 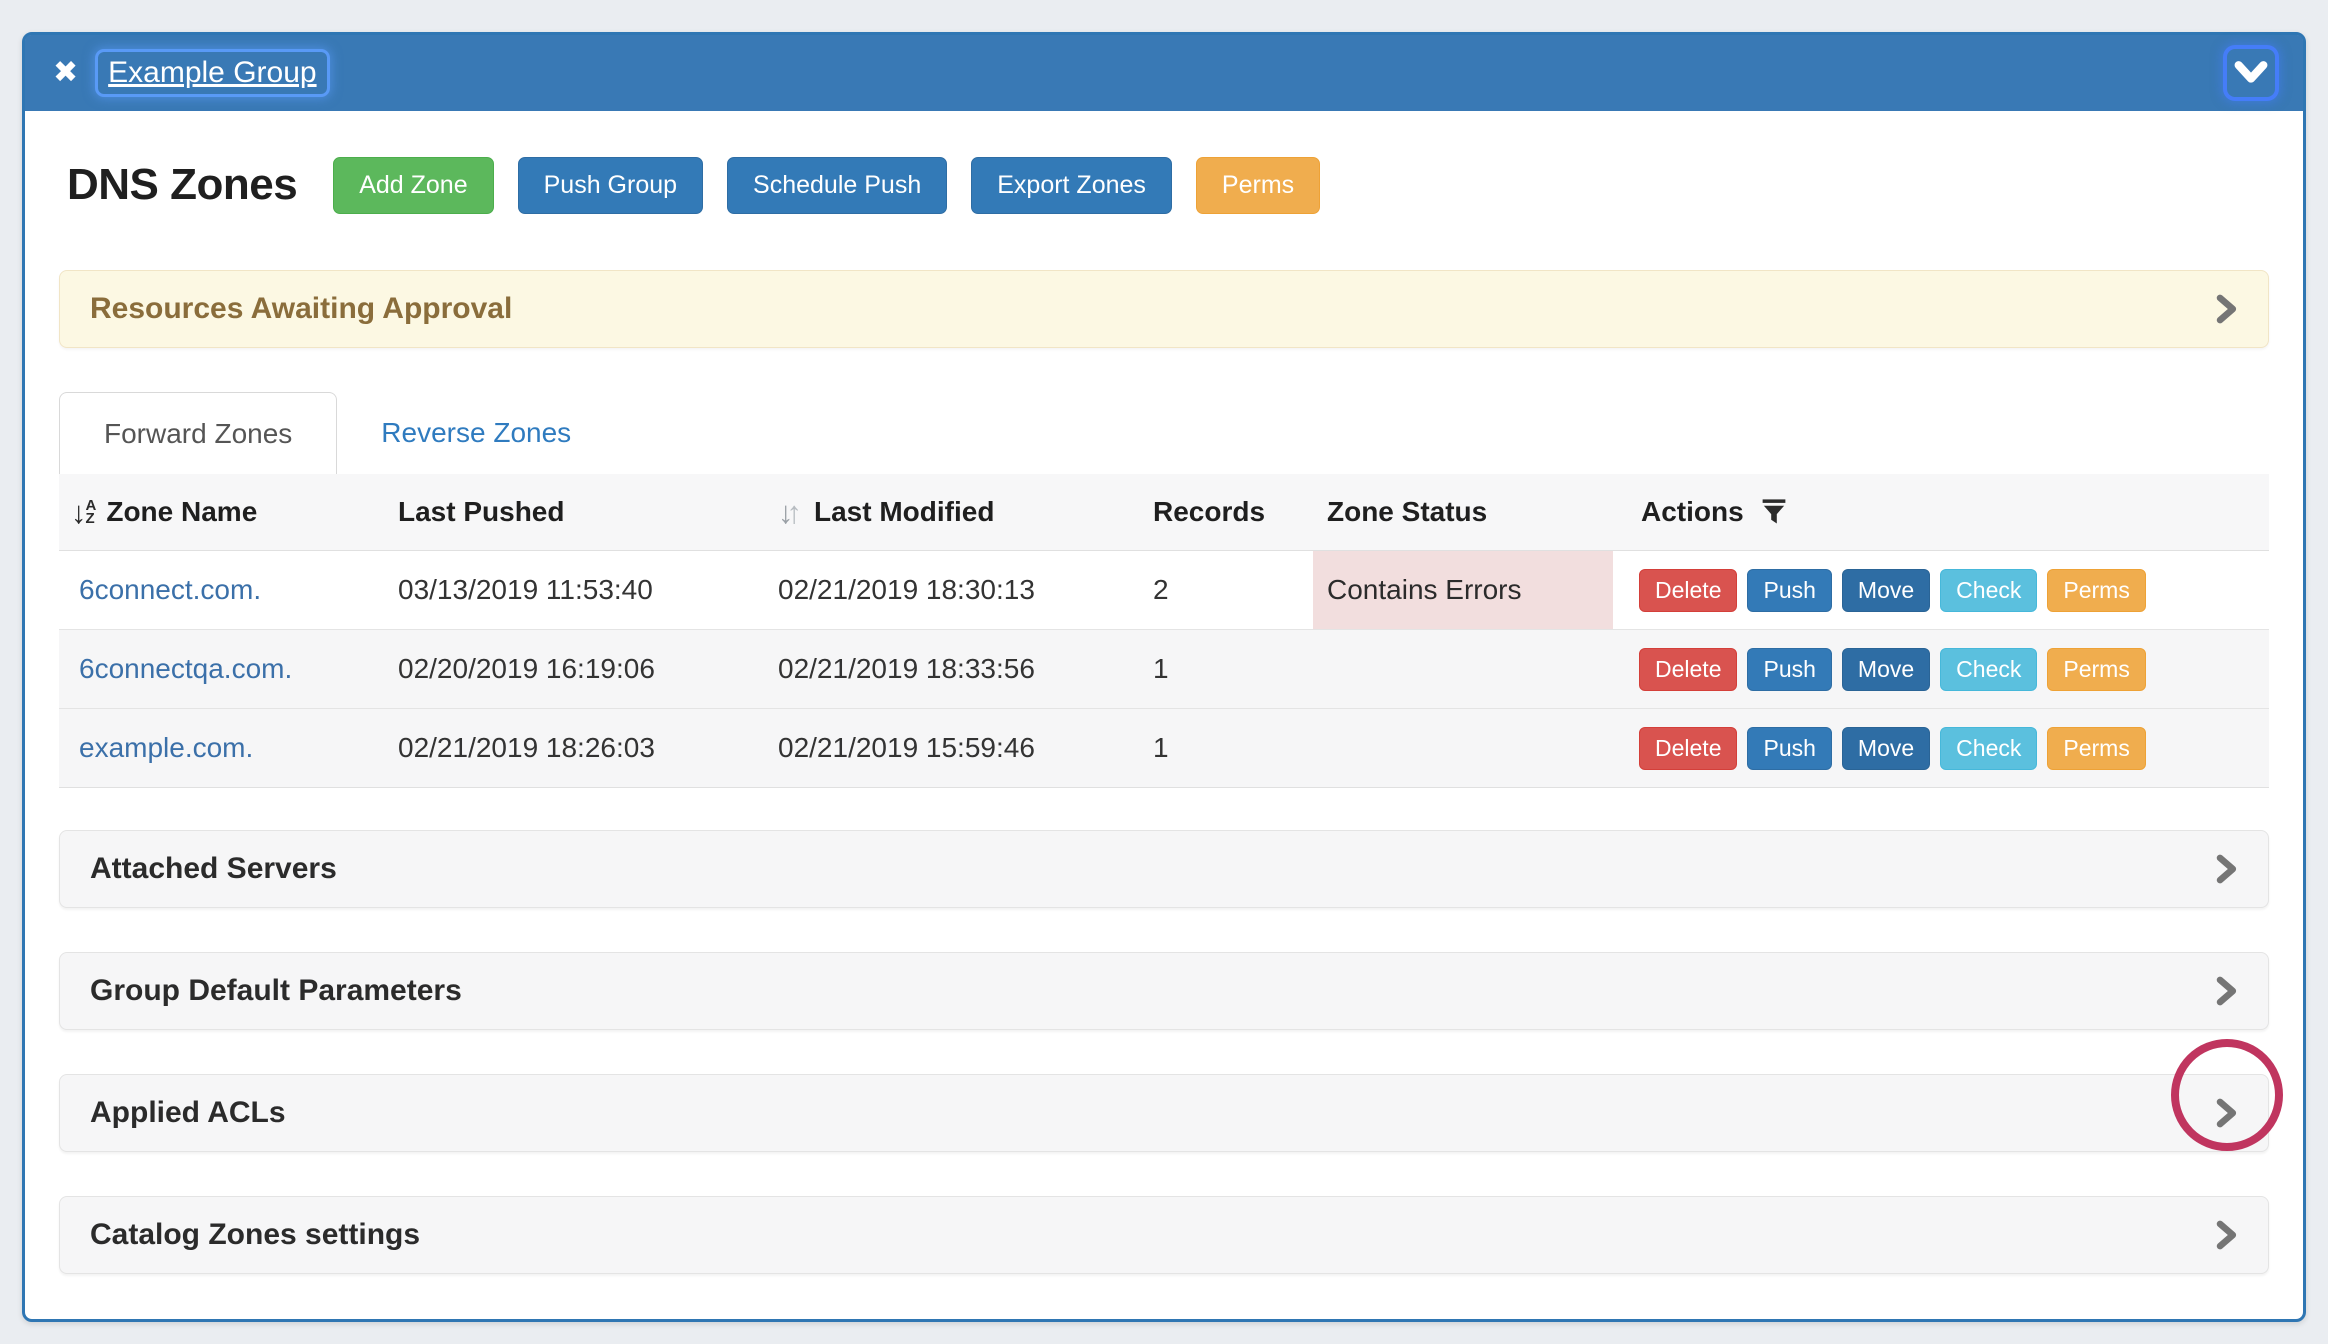 I want to click on zone-link: 6connectqa.com., so click(x=186, y=668).